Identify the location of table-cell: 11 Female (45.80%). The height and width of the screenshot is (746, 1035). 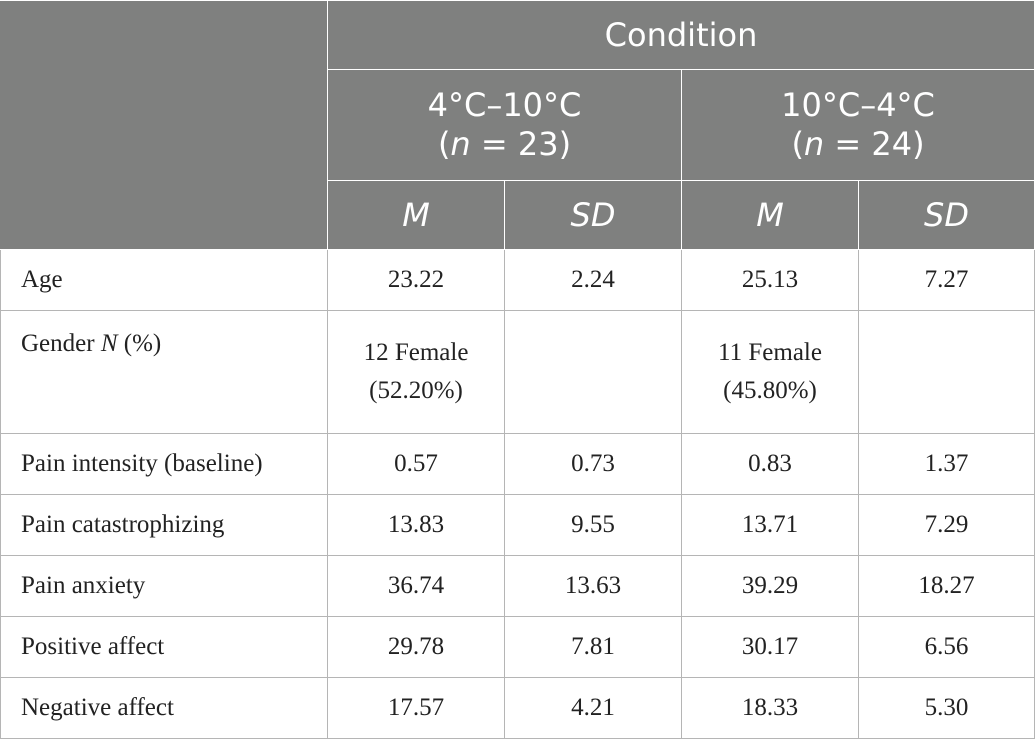
(770, 372).